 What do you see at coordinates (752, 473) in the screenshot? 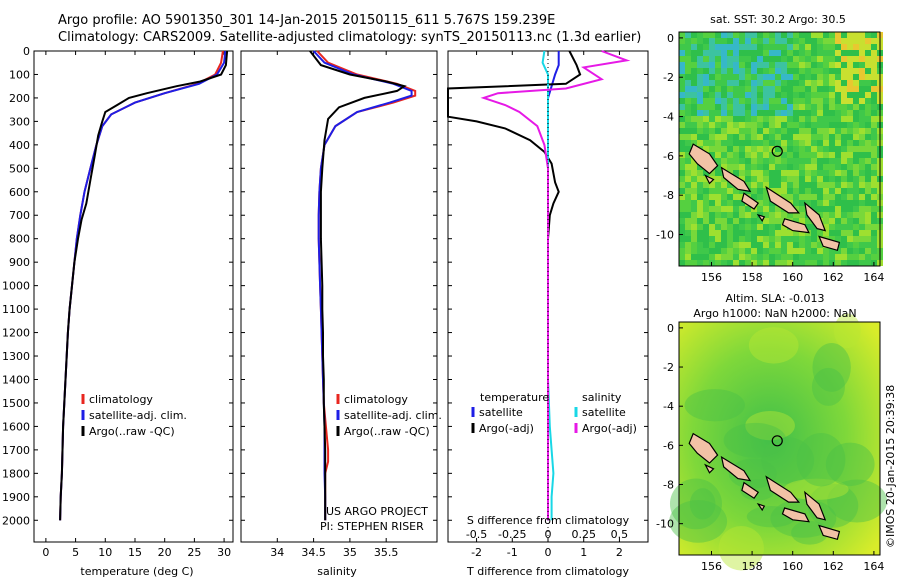
I see `sla-blob` at bounding box center [752, 473].